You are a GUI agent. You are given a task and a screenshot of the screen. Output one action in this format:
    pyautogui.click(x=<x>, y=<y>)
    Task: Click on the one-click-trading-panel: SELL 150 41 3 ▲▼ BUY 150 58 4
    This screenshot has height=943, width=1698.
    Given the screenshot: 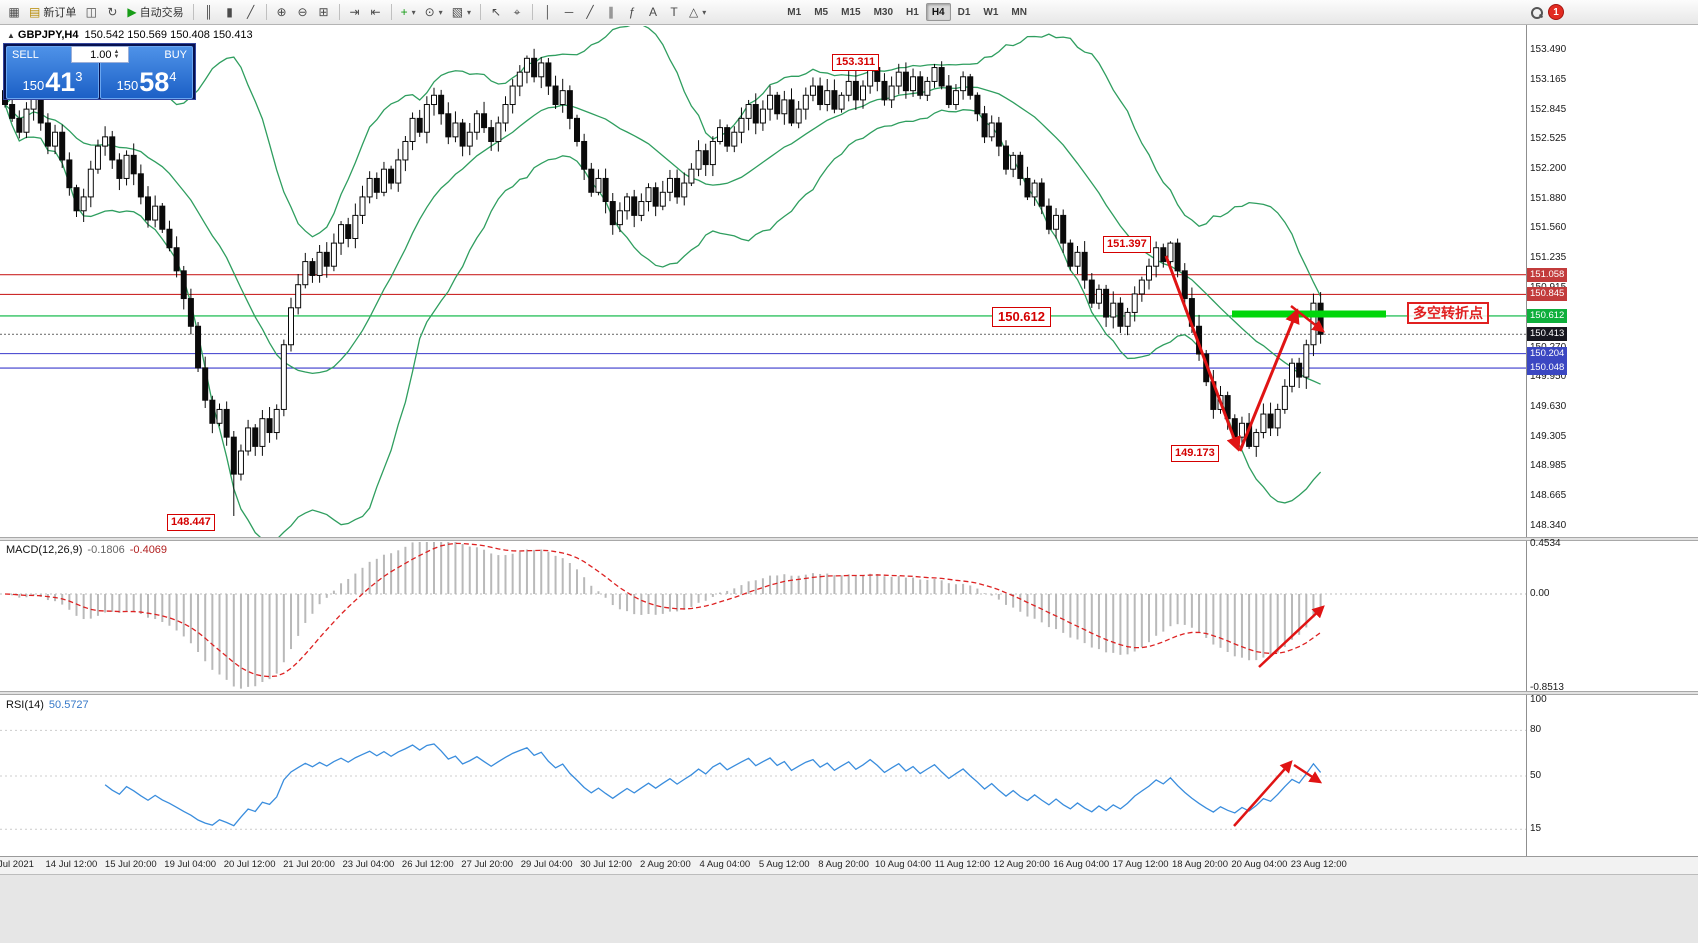 What is the action you would take?
    pyautogui.click(x=99, y=71)
    